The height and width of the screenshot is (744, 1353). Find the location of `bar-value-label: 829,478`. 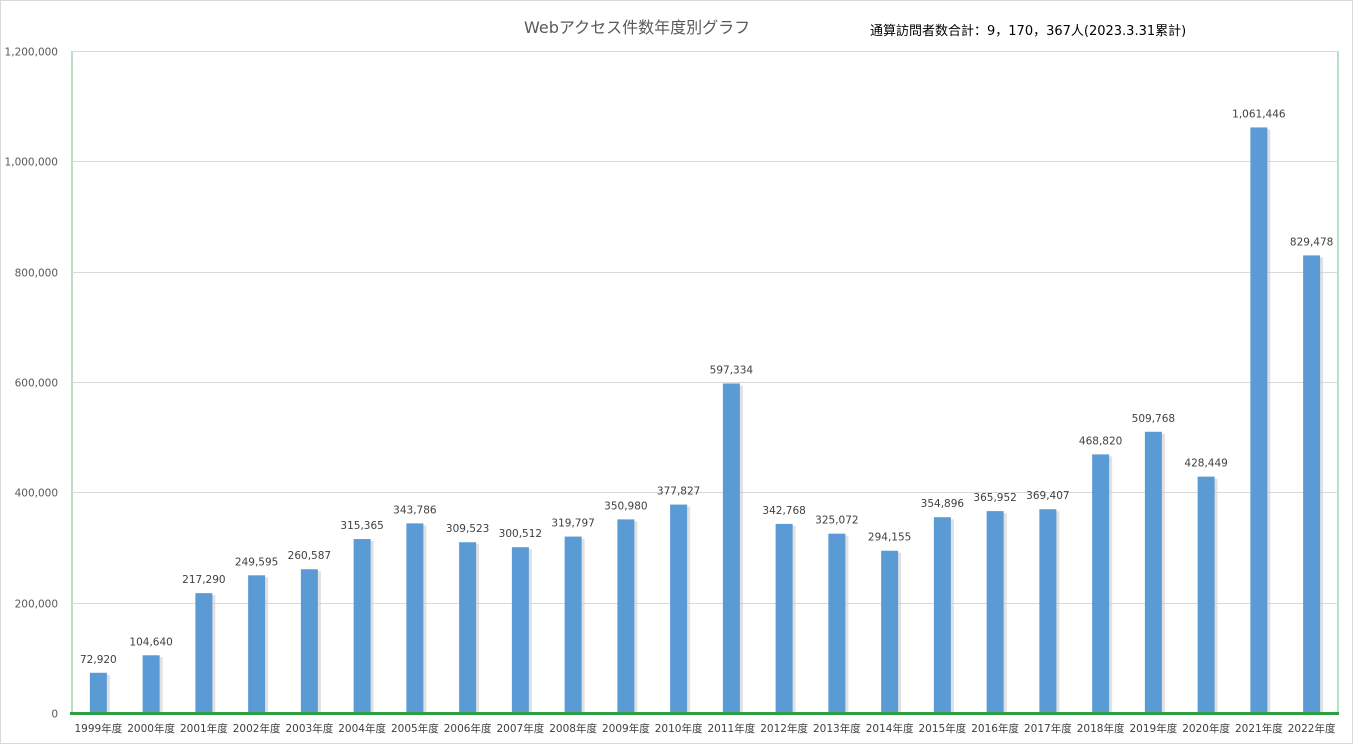

bar-value-label: 829,478 is located at coordinates (1311, 242).